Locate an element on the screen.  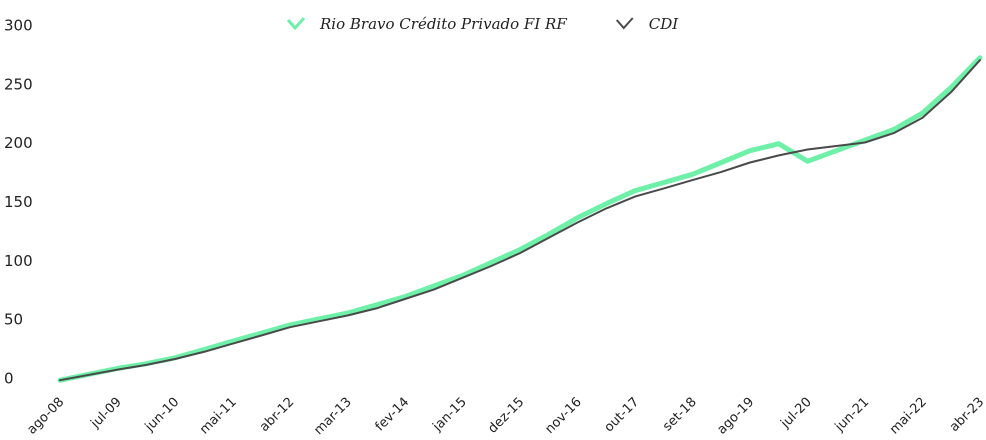
x-tick-label: mar-13 is located at coordinates (332, 416).